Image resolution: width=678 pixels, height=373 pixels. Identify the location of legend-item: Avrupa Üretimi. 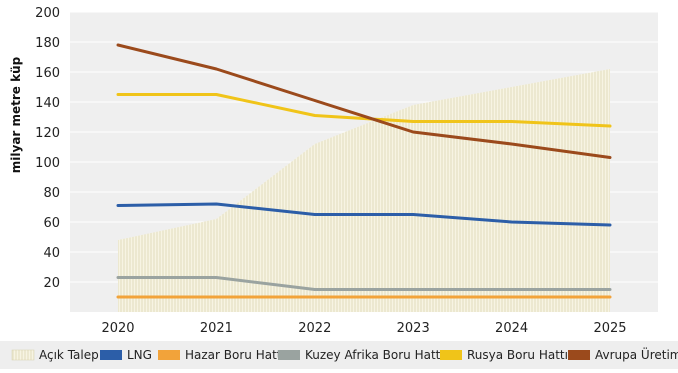
(623, 354).